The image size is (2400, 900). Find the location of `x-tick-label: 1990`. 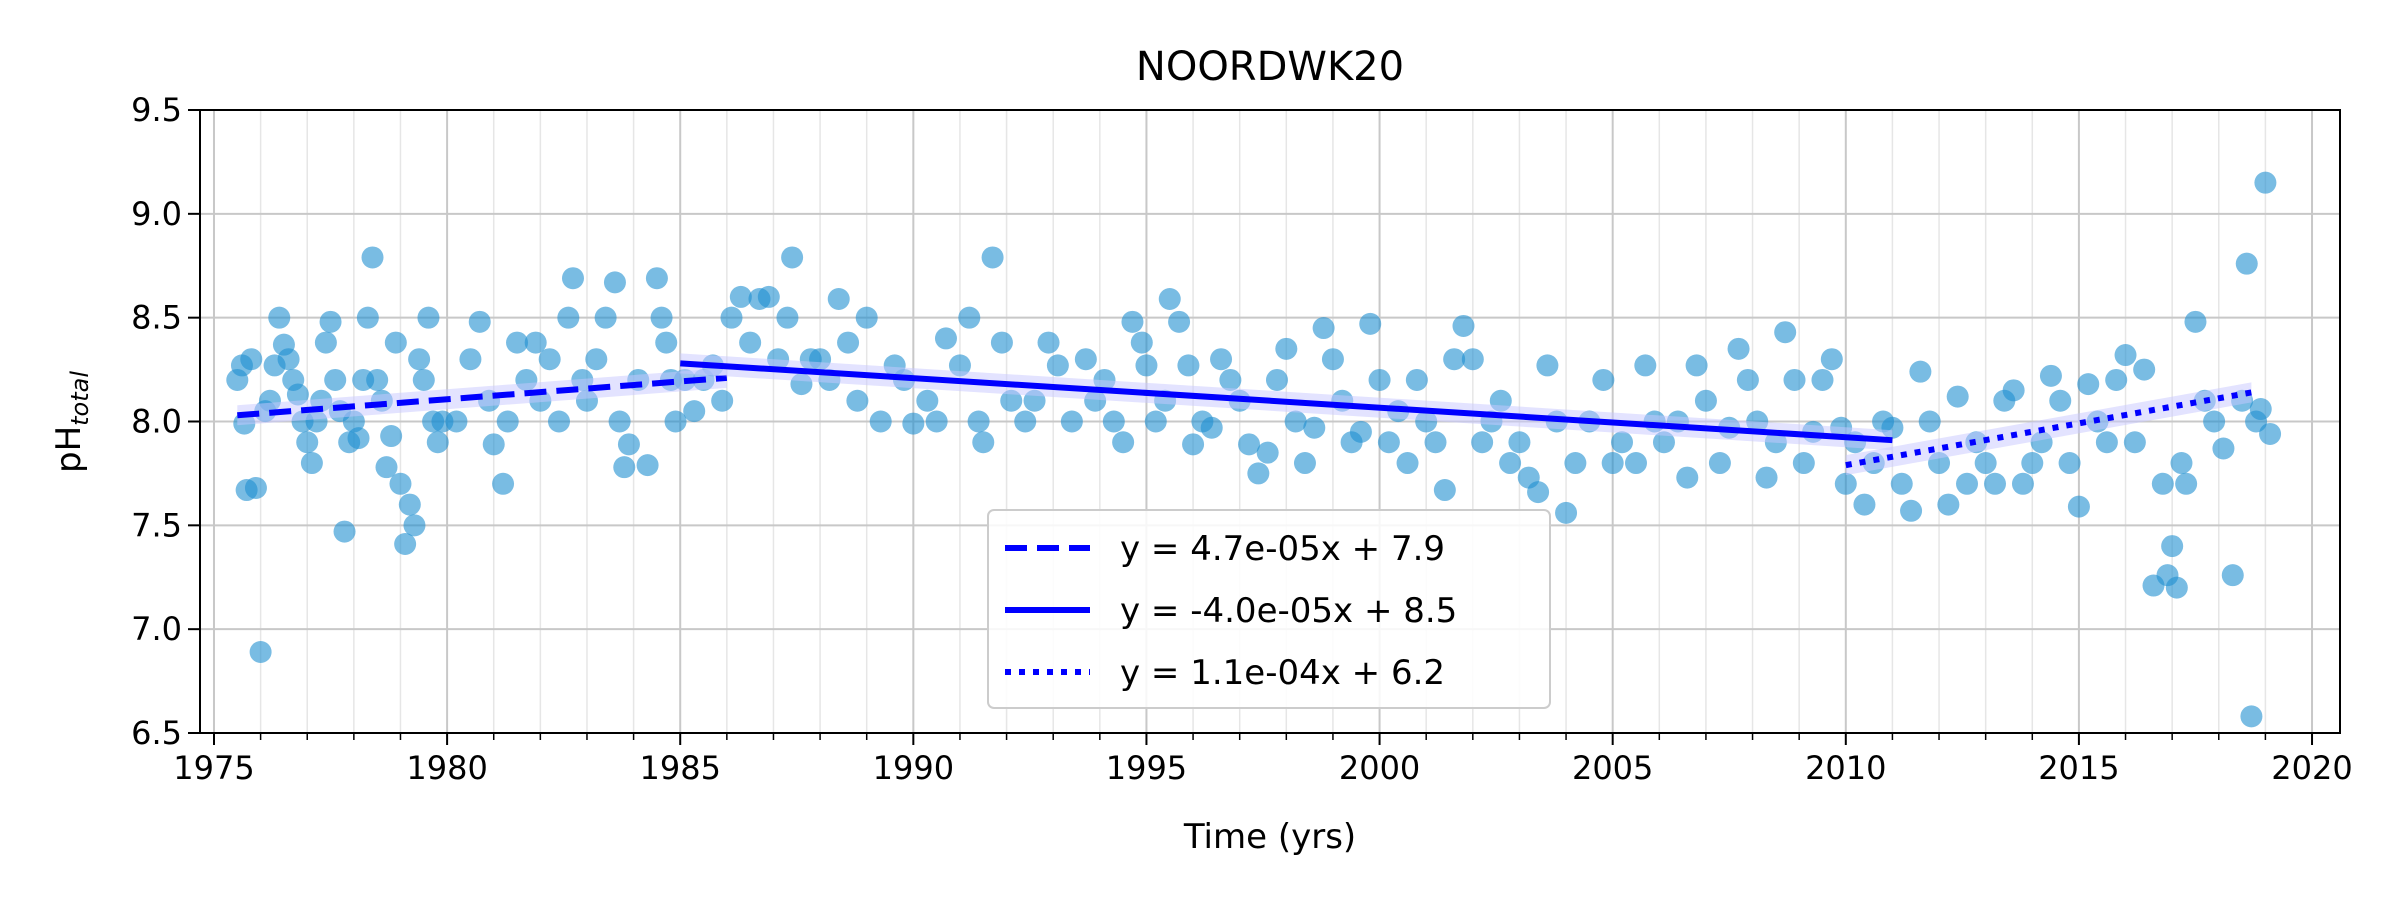

x-tick-label: 1990 is located at coordinates (913, 768).